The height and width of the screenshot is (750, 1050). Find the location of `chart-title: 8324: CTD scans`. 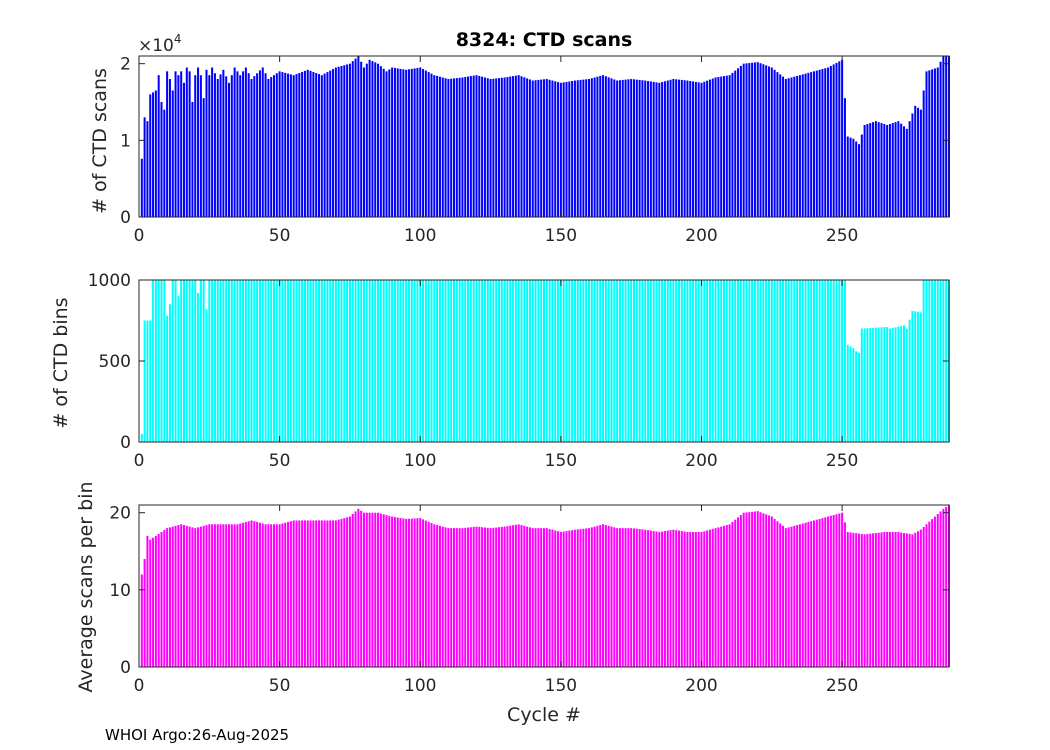

chart-title: 8324: CTD scans is located at coordinates (544, 40).